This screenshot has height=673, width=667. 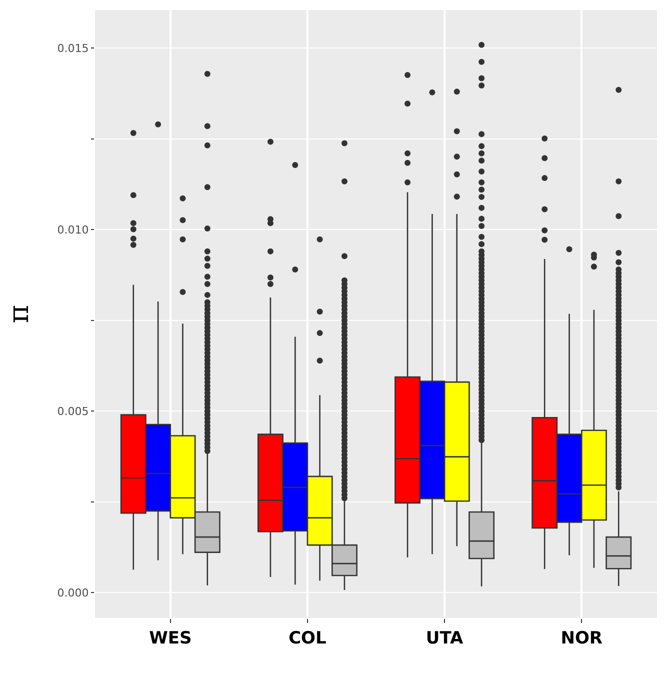 I want to click on y-tick-label: 0.010, so click(x=73, y=229).